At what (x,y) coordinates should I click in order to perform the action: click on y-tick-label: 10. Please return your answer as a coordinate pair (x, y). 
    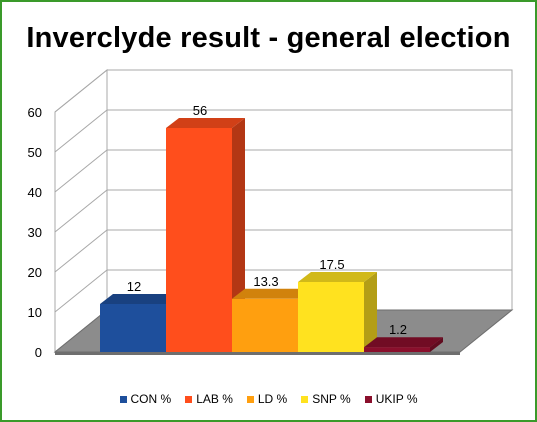
    Looking at the image, I should click on (35, 312).